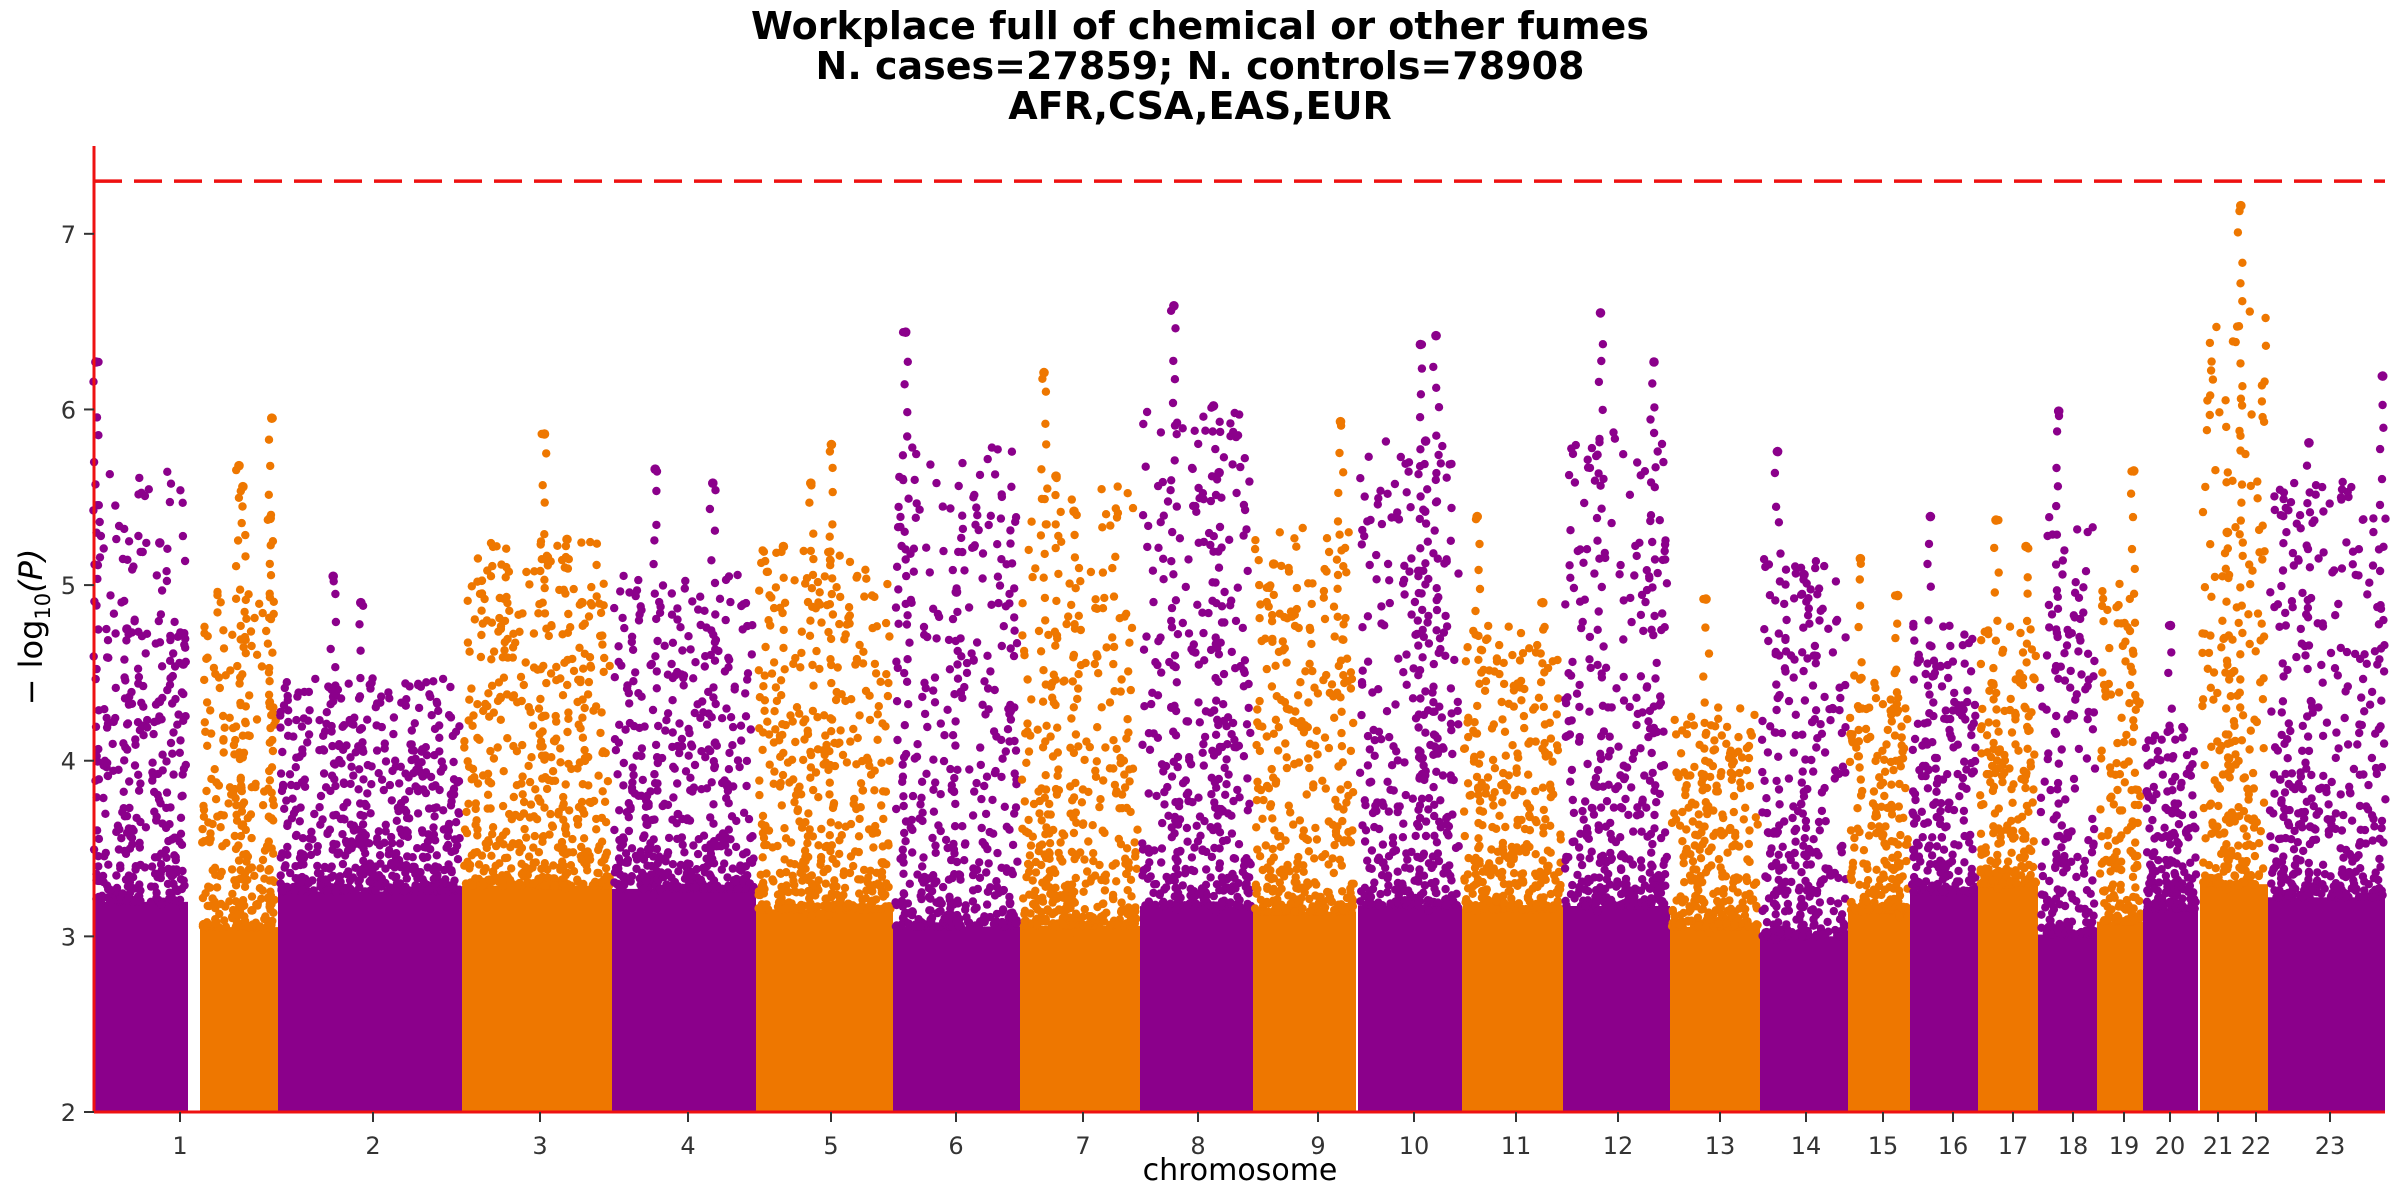  Describe the element at coordinates (1174, 306) in the screenshot. I see `chromosome-9-peak-top` at that location.